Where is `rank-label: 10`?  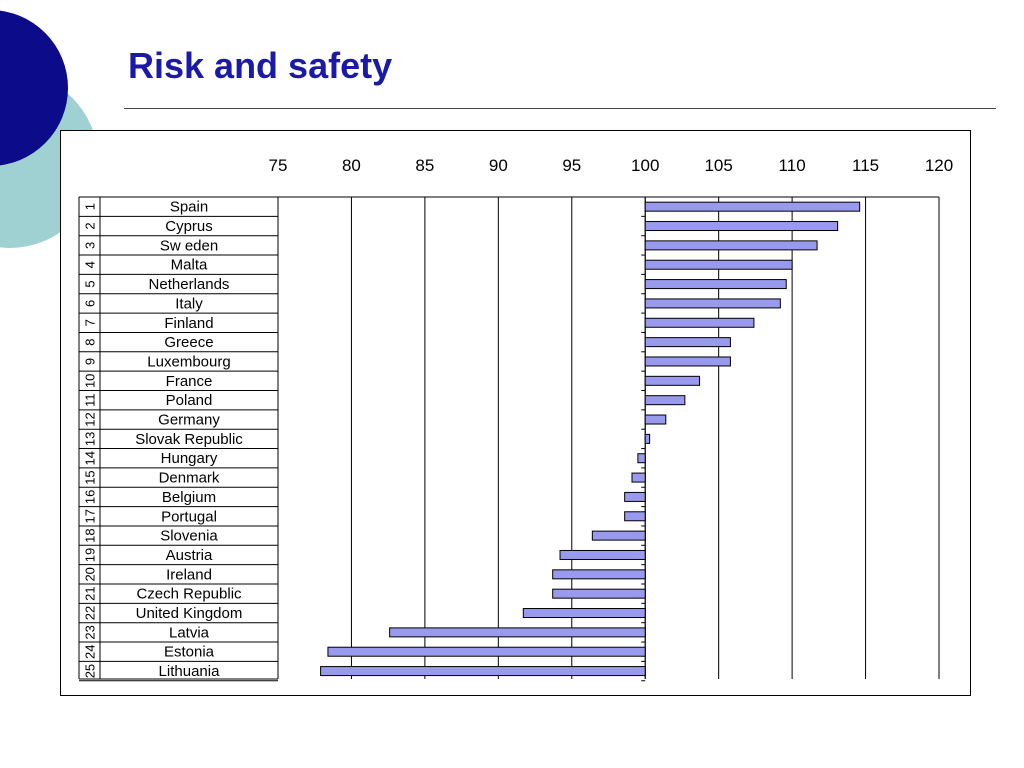 rank-label: 10 is located at coordinates (90, 381).